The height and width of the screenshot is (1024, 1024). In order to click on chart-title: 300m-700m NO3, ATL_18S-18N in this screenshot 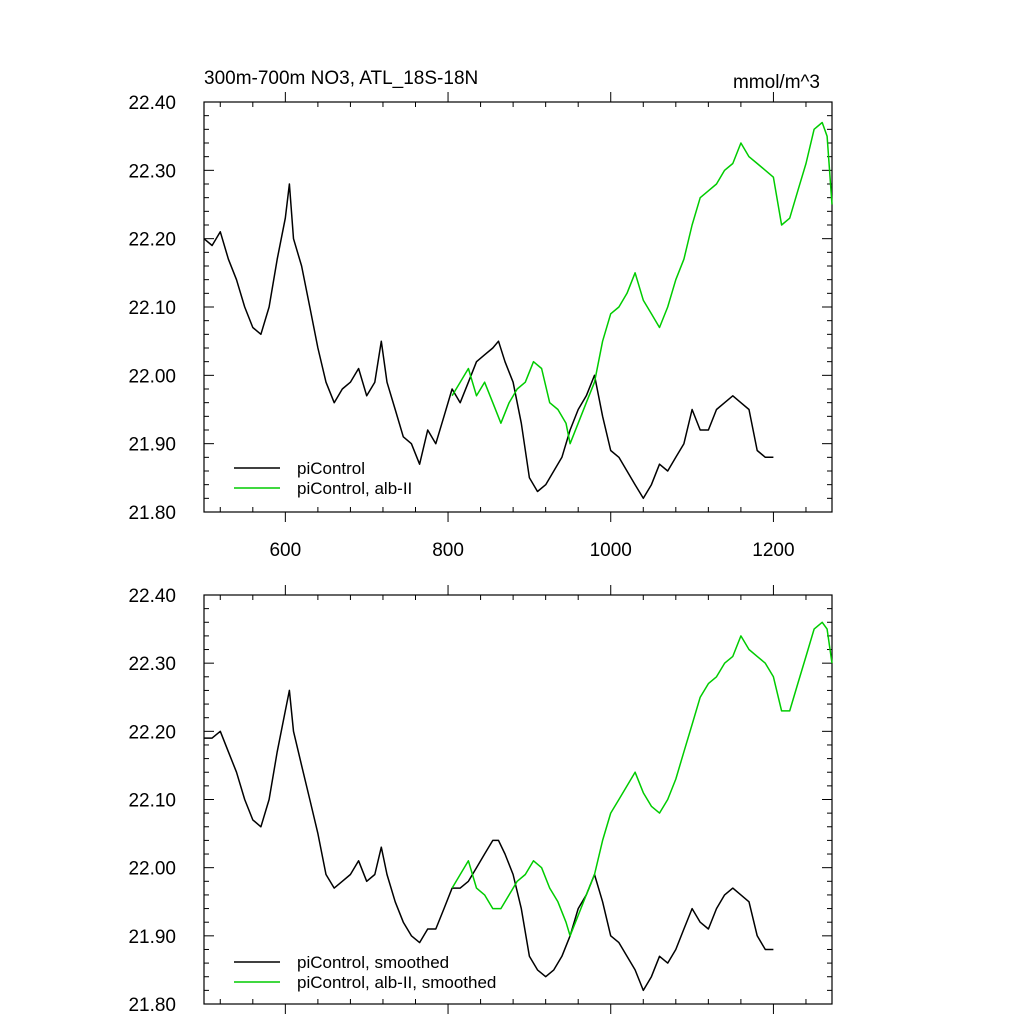, I will do `click(341, 78)`.